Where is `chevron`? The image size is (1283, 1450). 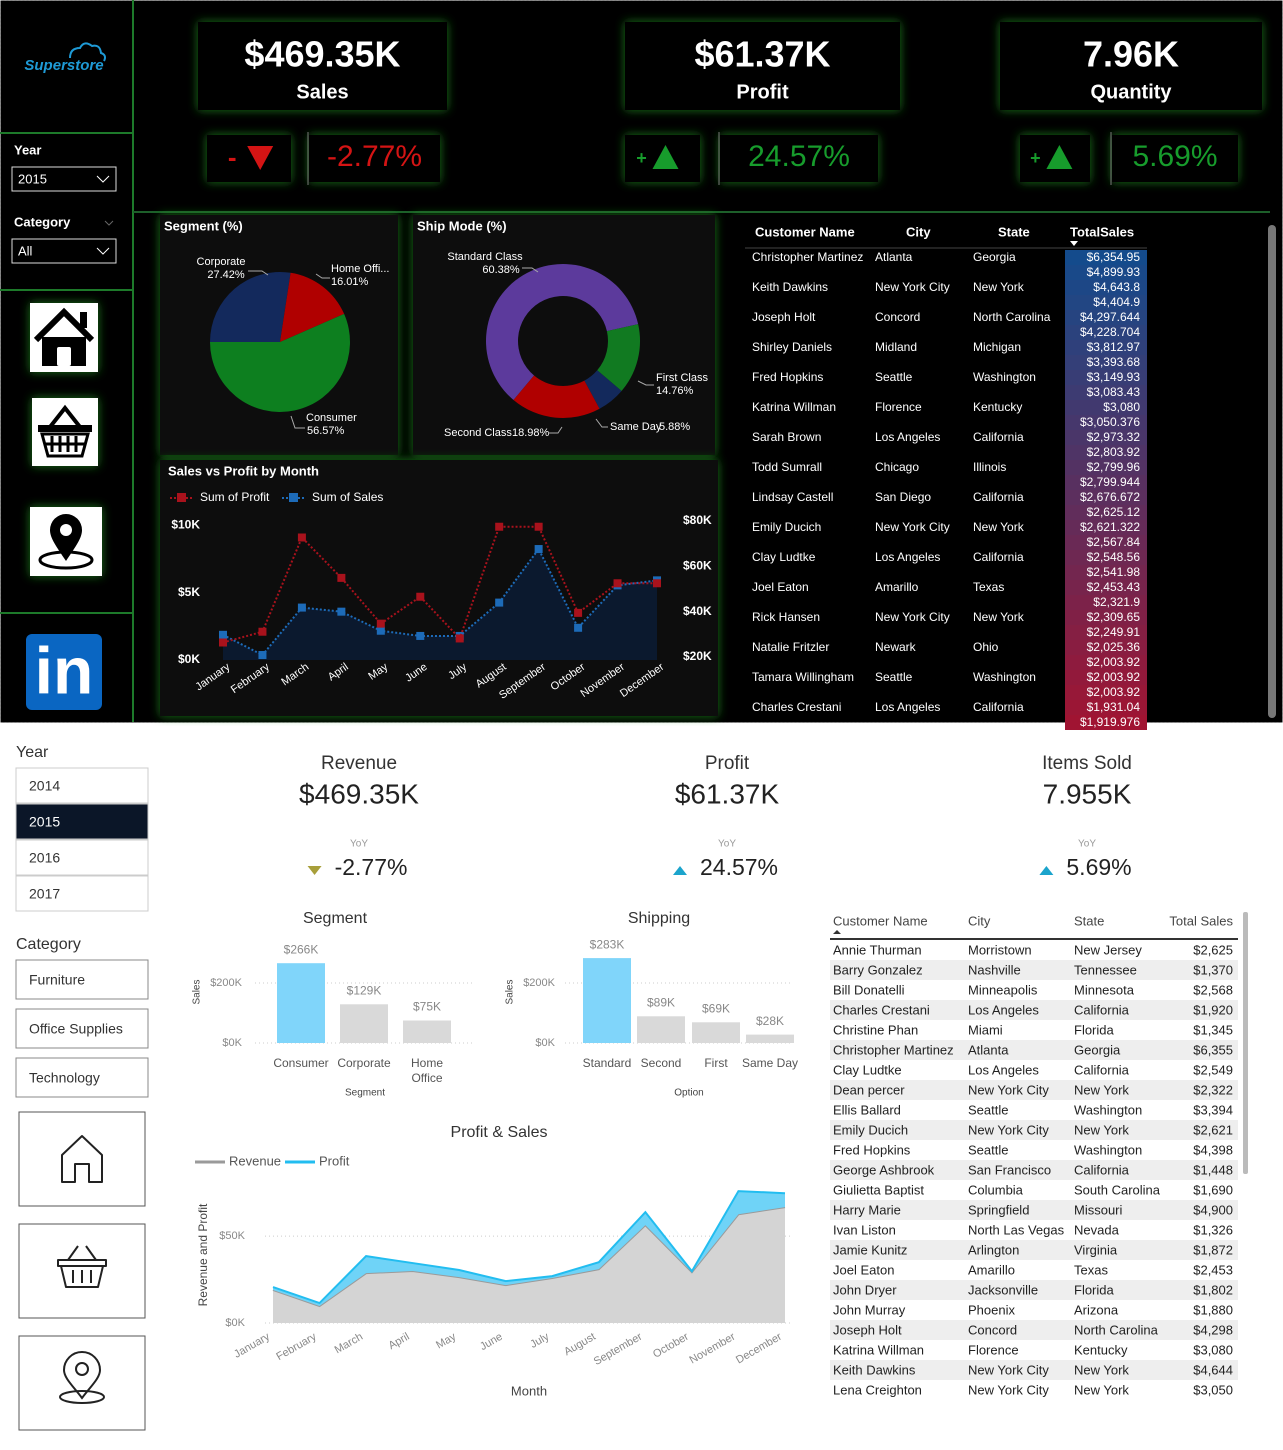
chevron is located at coordinates (103, 251).